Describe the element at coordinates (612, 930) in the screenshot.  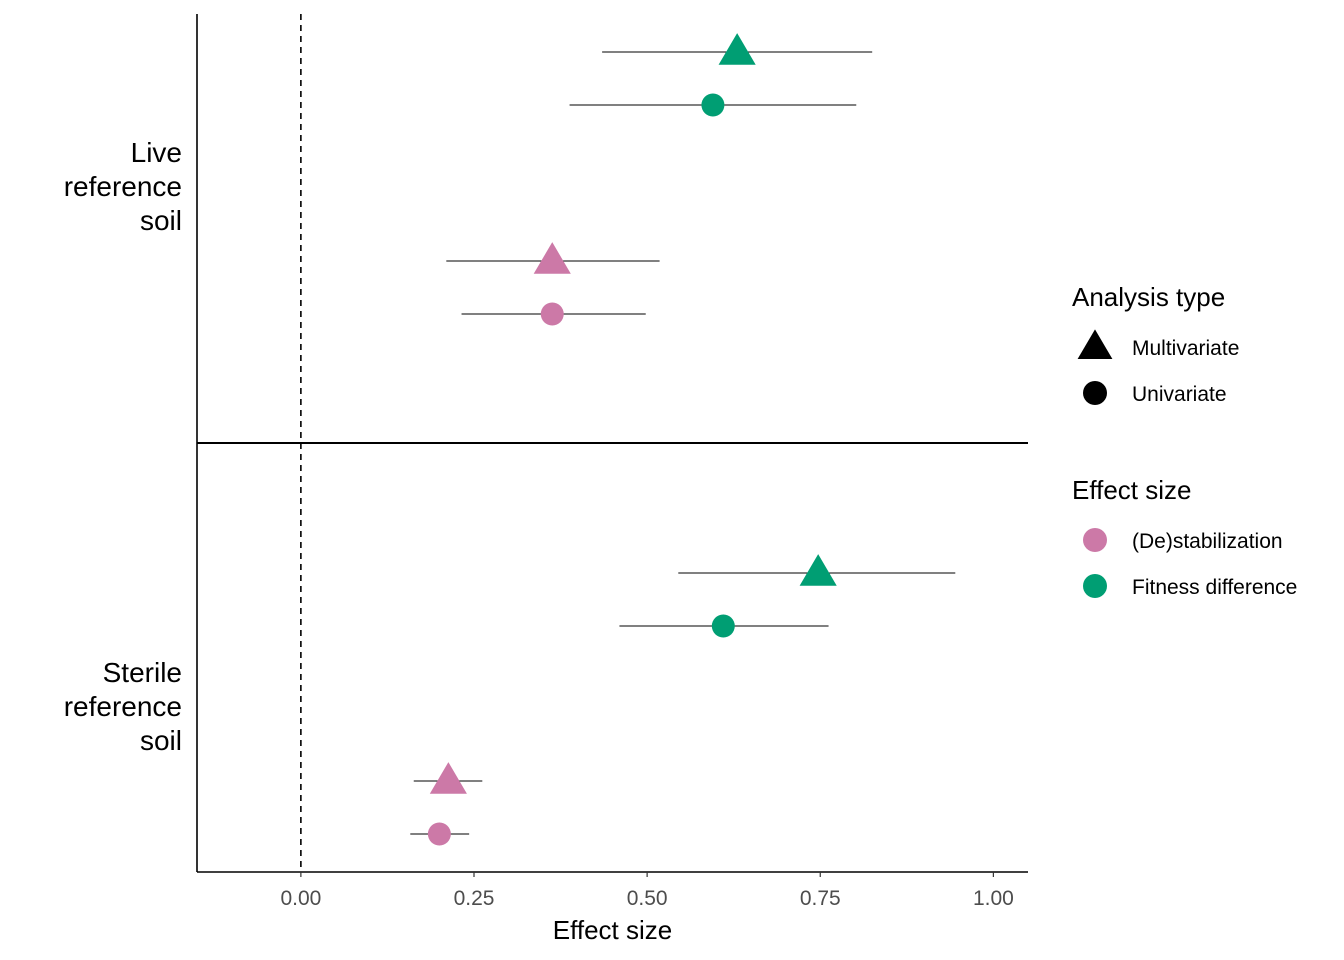
I see `x-axis-title: Effect size` at that location.